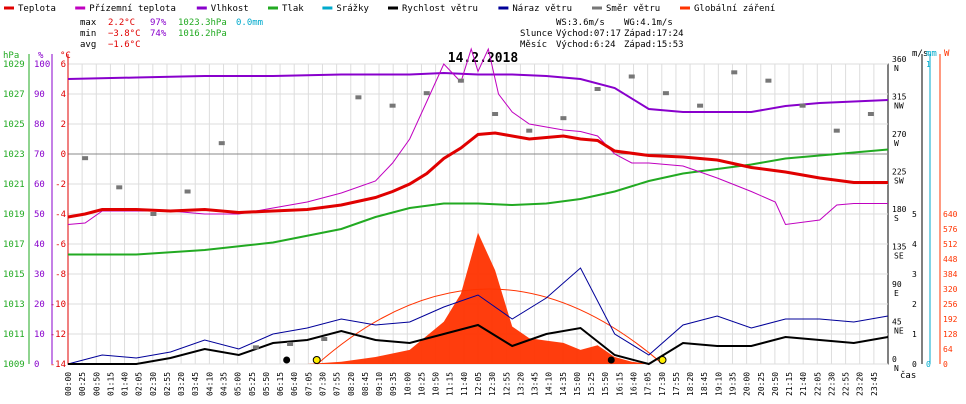 The height and width of the screenshot is (404, 966). Describe the element at coordinates (60, 215) in the screenshot. I see `axis-c-tick: -4` at that location.